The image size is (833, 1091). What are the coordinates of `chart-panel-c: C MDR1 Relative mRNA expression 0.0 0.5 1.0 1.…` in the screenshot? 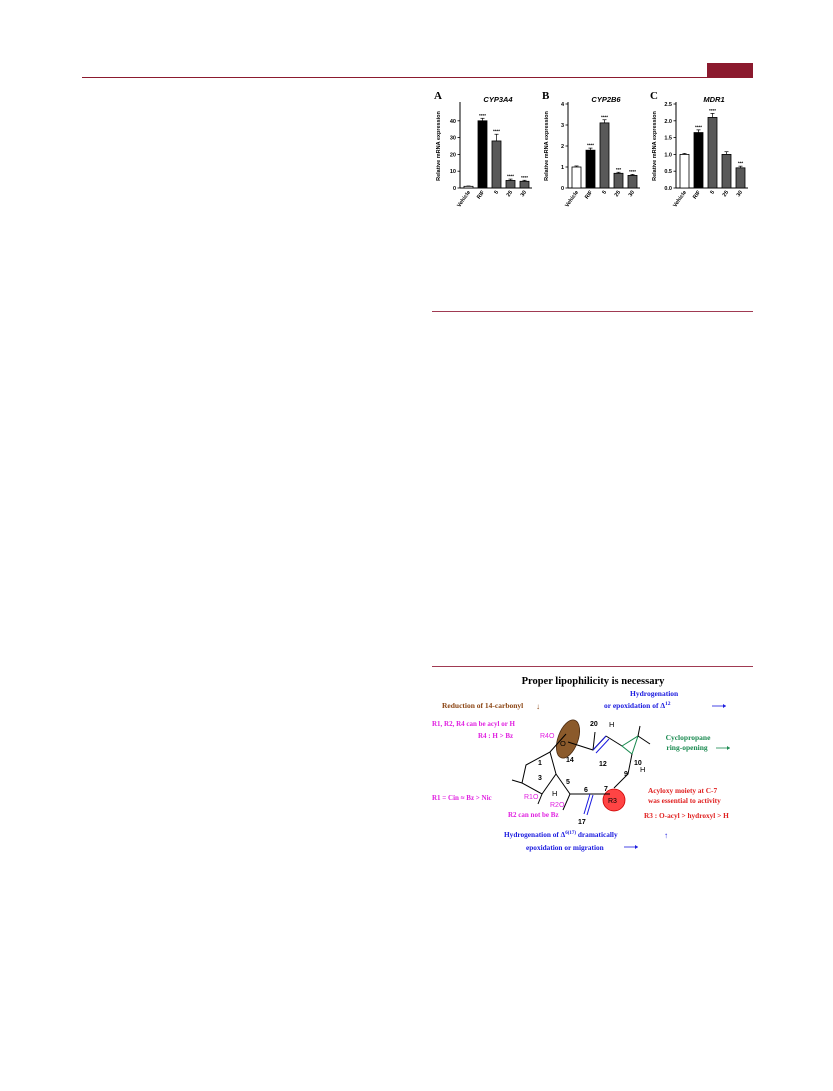 It's located at (699, 149).